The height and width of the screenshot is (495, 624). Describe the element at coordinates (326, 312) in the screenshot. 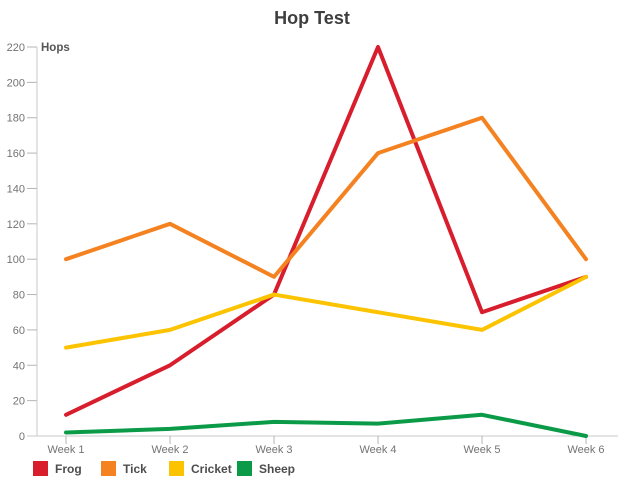

I see `series-line-cricket` at that location.